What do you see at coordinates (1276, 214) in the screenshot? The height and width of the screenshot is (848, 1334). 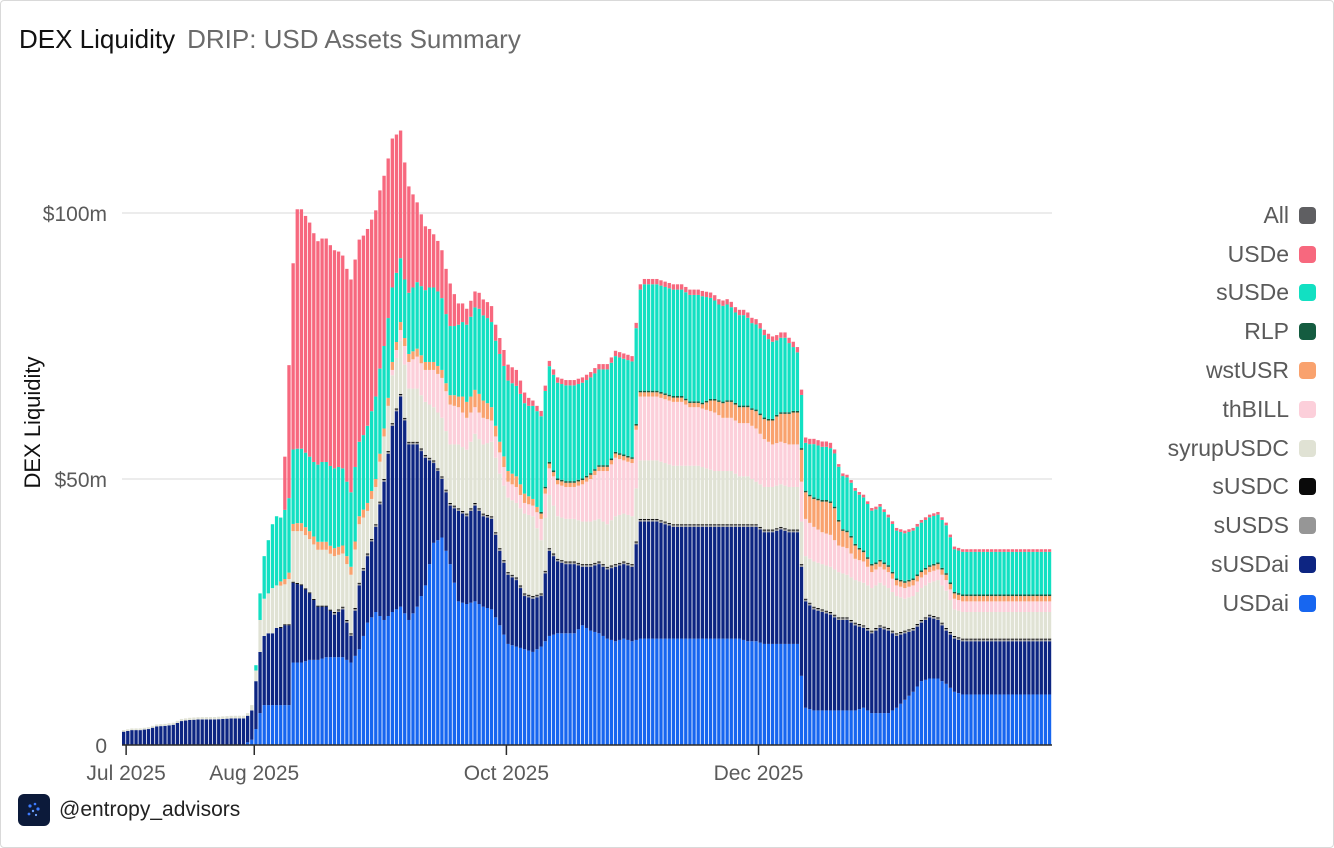 I see `legend-label: All` at bounding box center [1276, 214].